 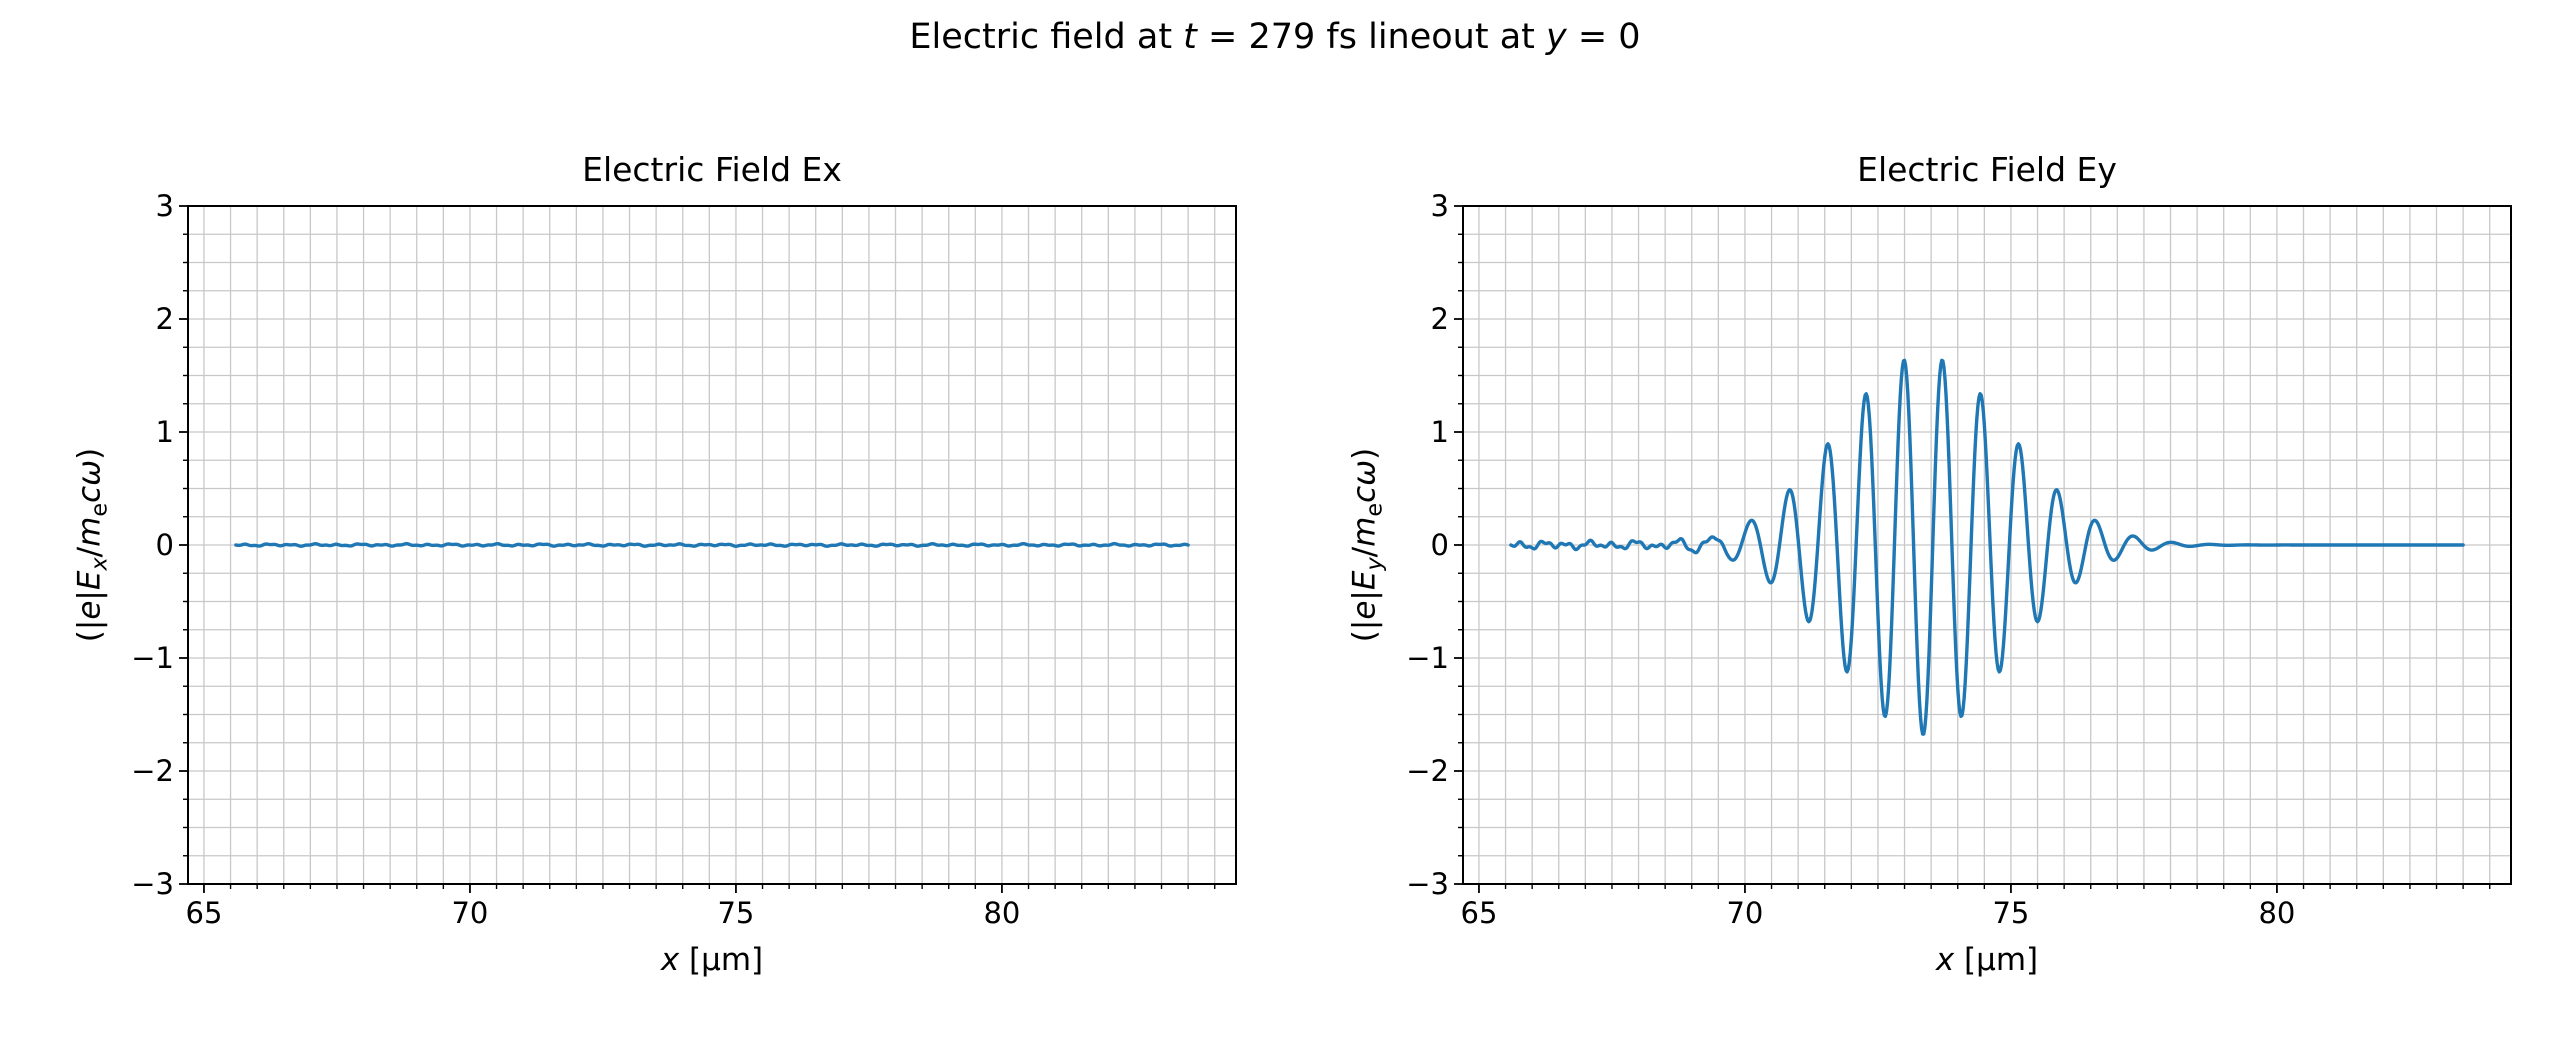 I want to click on series-line-ey, so click(x=1987, y=547).